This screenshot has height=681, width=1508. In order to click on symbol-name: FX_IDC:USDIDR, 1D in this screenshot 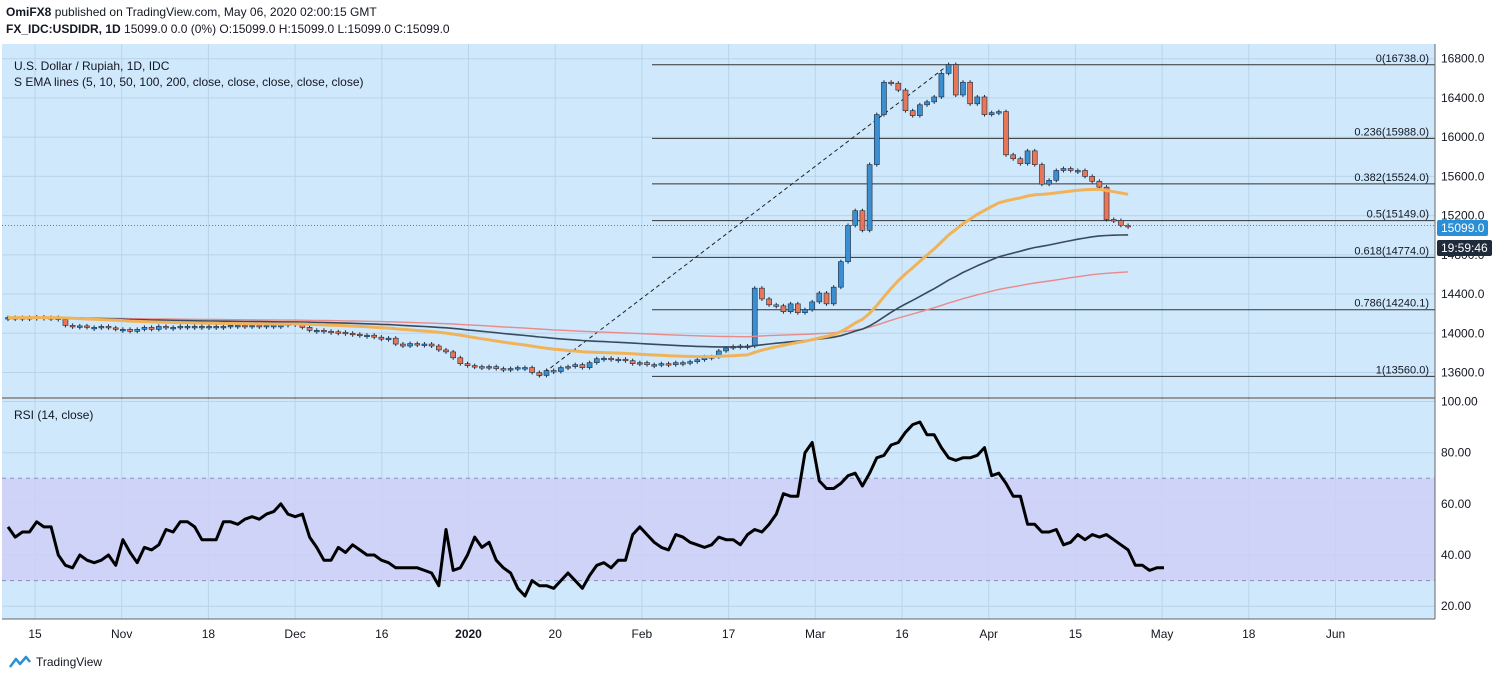, I will do `click(63, 29)`.